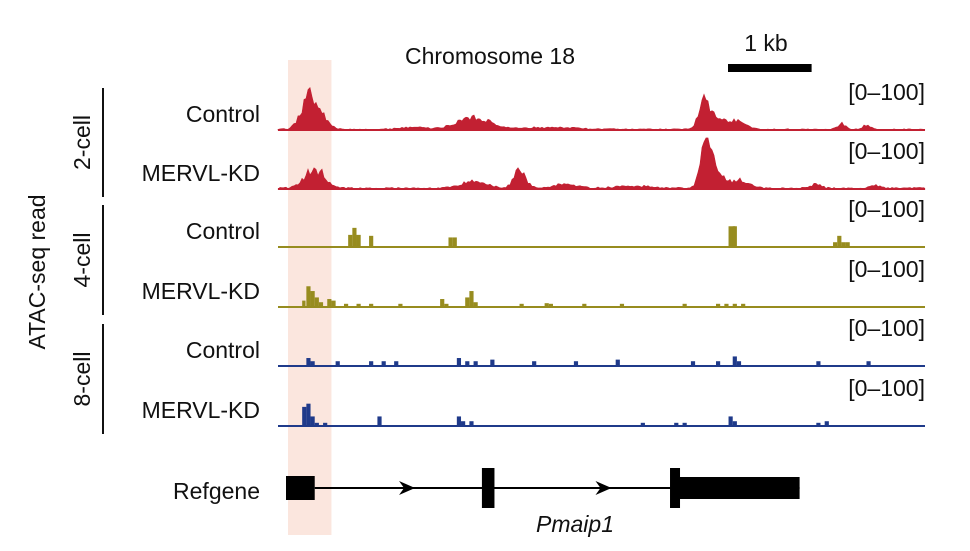 The image size is (970, 551). Describe the element at coordinates (82, 142) in the screenshot. I see `group-label: 2-cell` at that location.